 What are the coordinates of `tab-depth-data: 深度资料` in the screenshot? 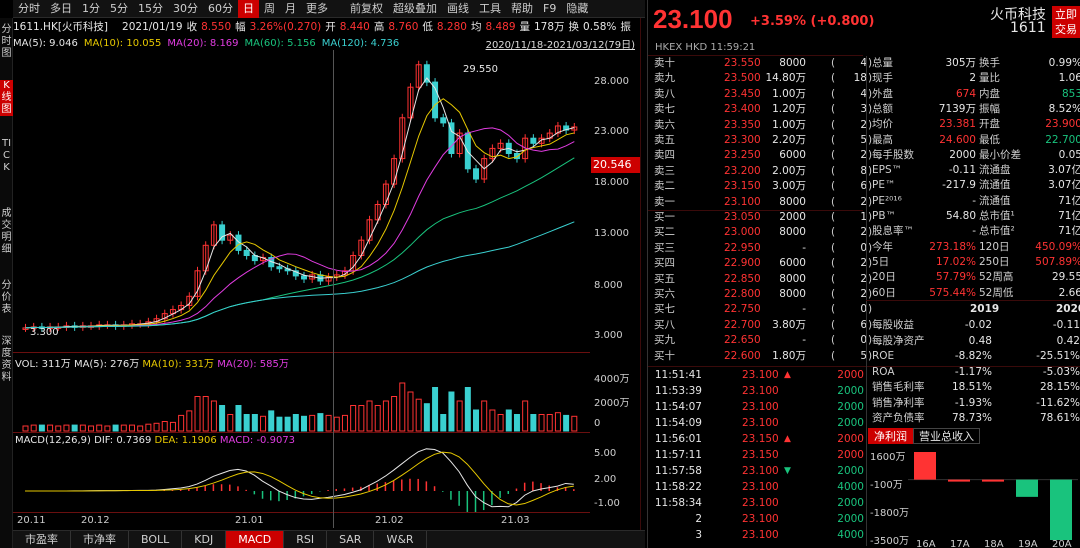 It's located at (6, 359).